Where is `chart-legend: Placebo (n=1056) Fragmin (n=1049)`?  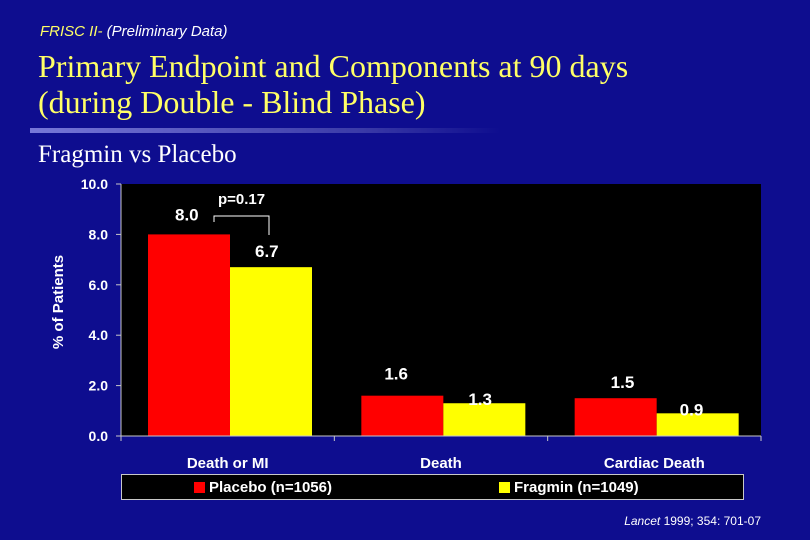 chart-legend: Placebo (n=1056) Fragmin (n=1049) is located at coordinates (432, 487).